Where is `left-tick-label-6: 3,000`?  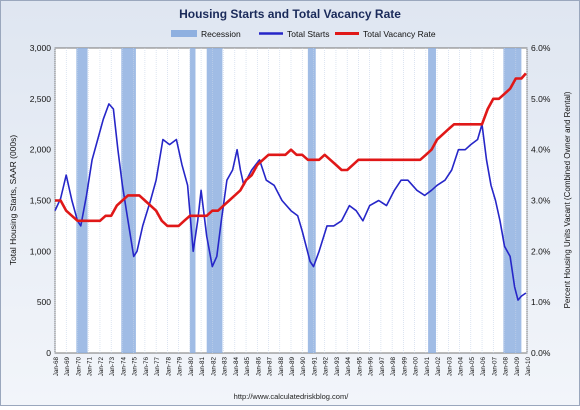
left-tick-label-6: 3,000 is located at coordinates (41, 48).